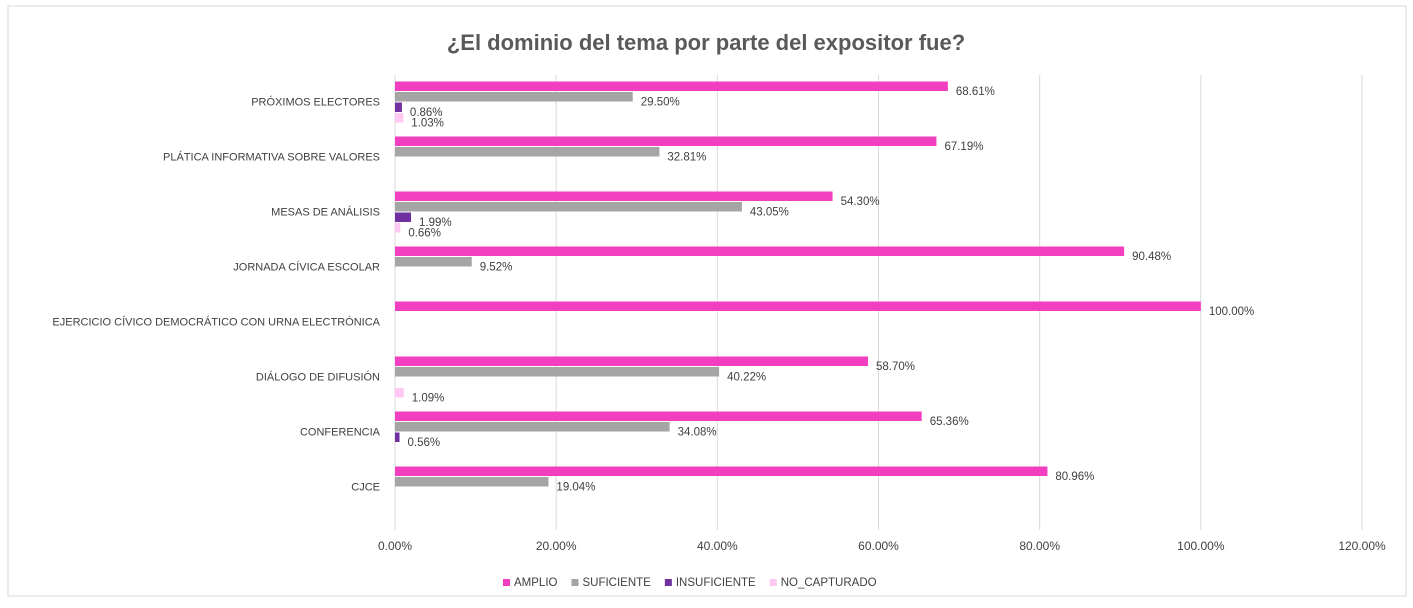  Describe the element at coordinates (1151, 257) in the screenshot. I see `data-label: 90.48%` at that location.